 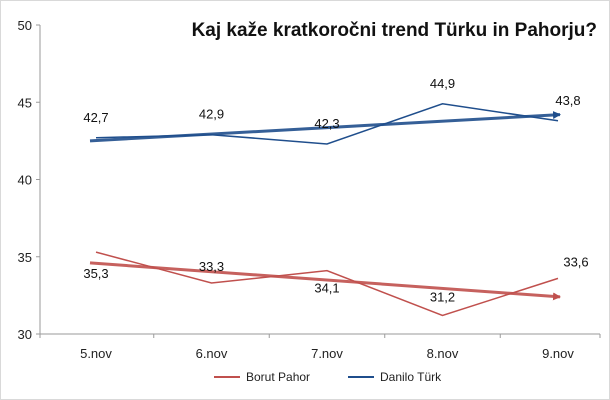 What do you see at coordinates (575, 261) in the screenshot?
I see `data-label: 33,6` at bounding box center [575, 261].